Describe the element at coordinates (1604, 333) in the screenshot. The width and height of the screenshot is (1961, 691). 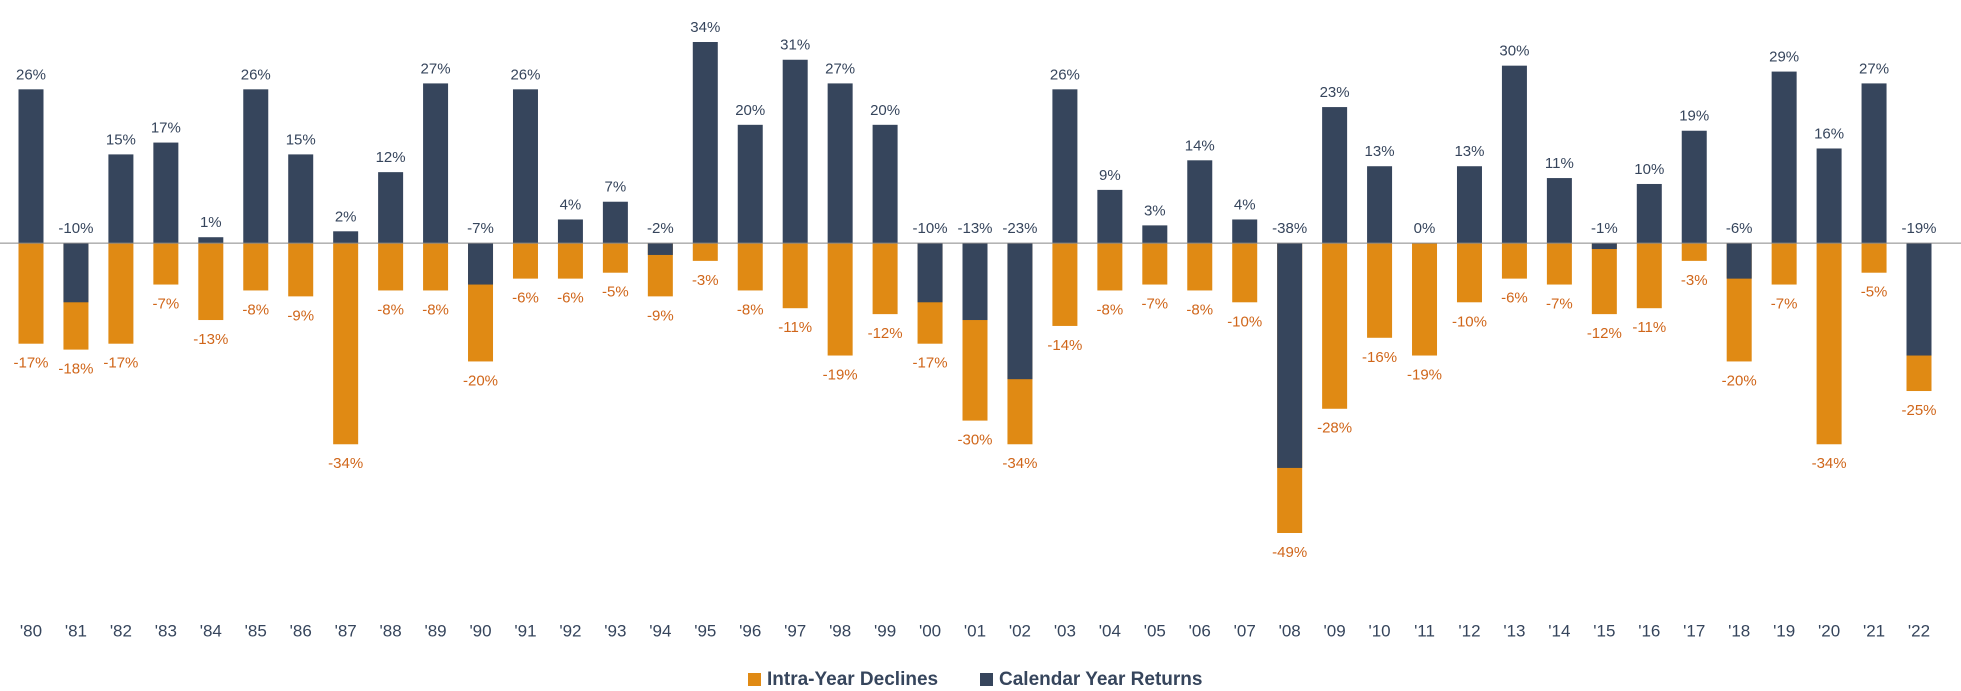
I see `value-label: -12%` at that location.